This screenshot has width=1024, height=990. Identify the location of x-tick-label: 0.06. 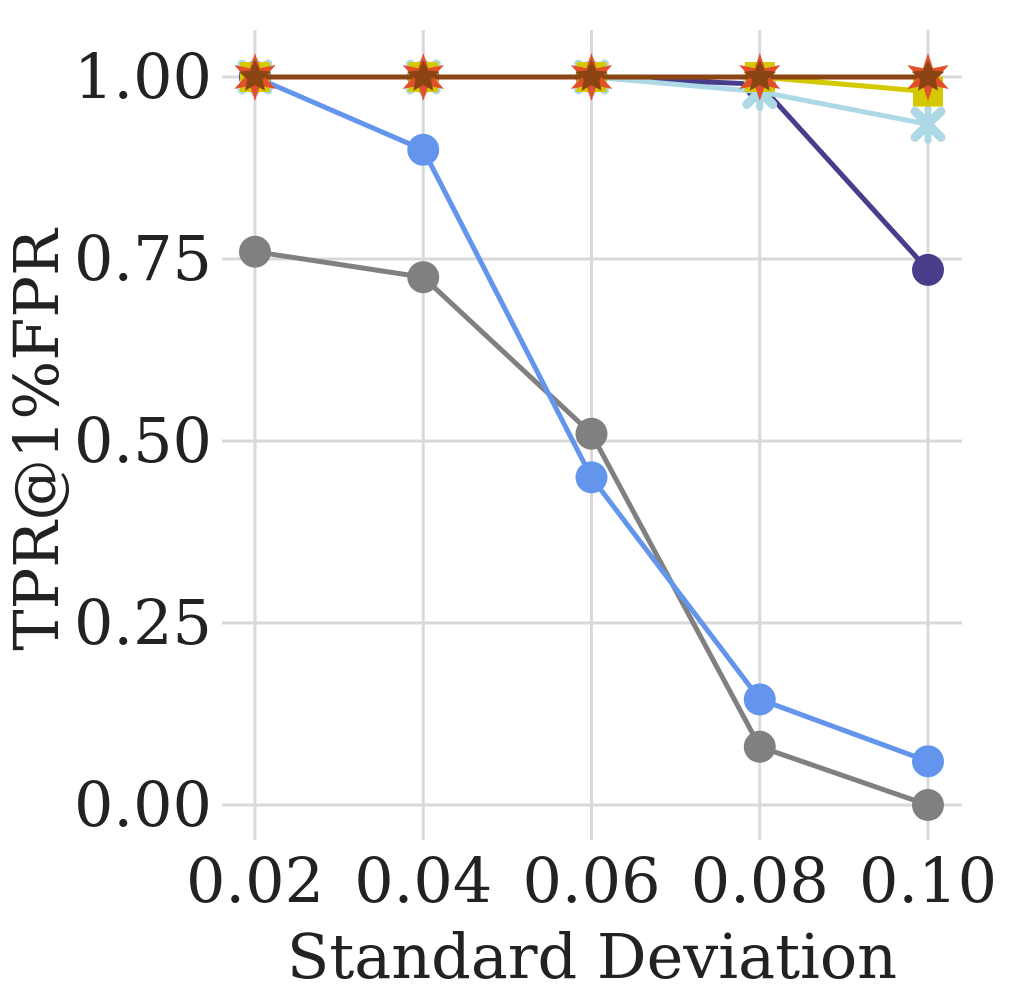
(591, 880).